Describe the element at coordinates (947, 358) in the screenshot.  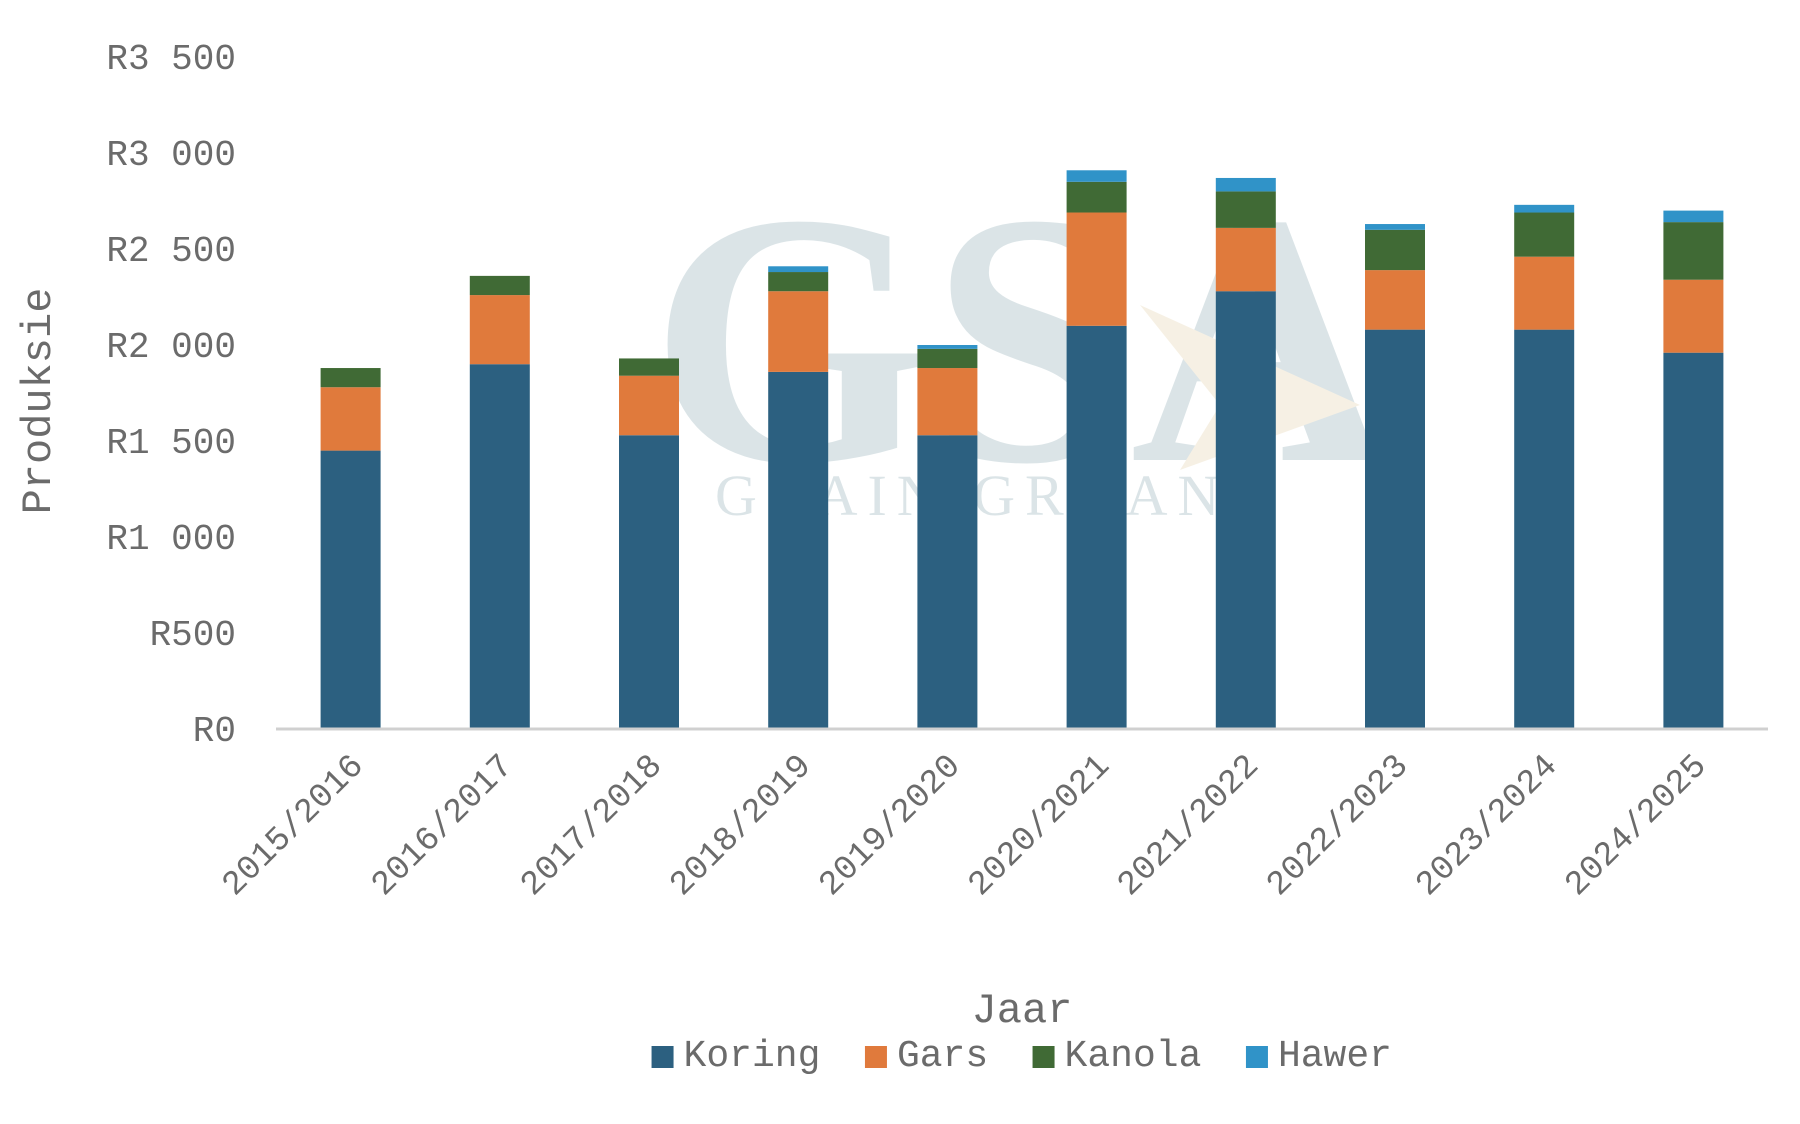
I see `bar-kanola-2019-2020` at that location.